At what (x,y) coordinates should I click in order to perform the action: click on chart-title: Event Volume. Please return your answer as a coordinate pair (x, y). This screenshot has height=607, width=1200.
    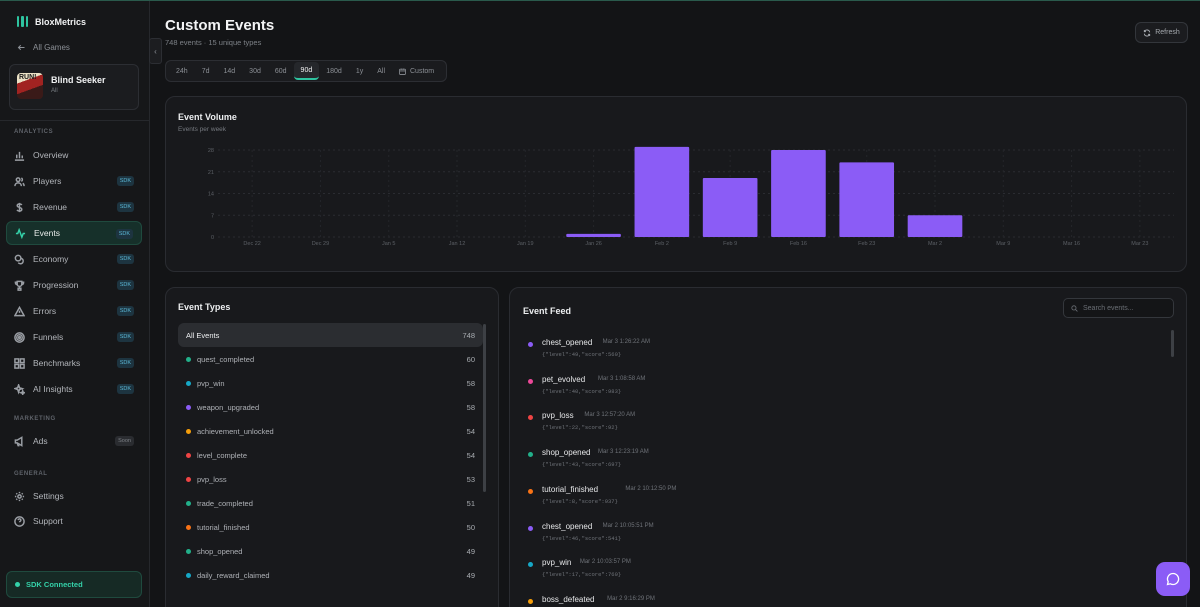
    Looking at the image, I should click on (207, 117).